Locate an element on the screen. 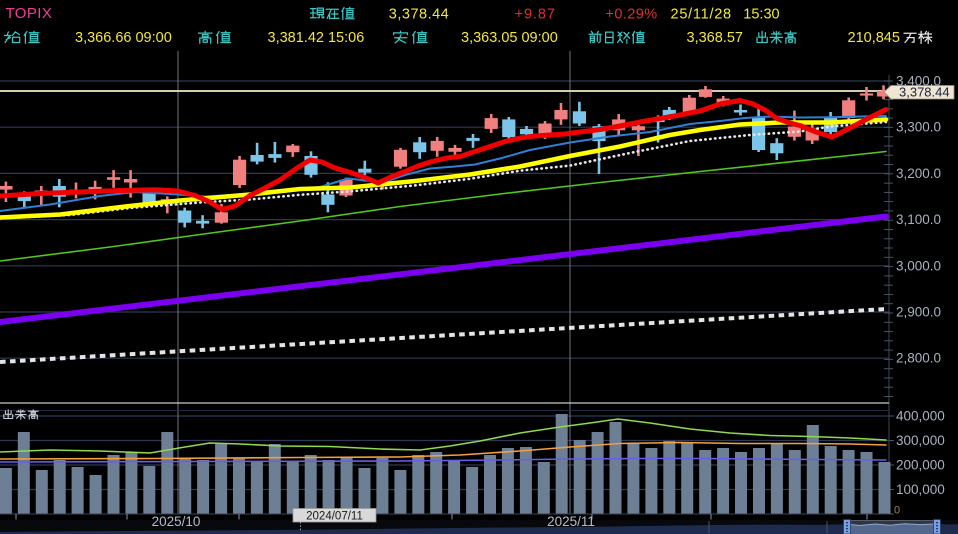  svg-text: 400,000 is located at coordinates (920, 416).